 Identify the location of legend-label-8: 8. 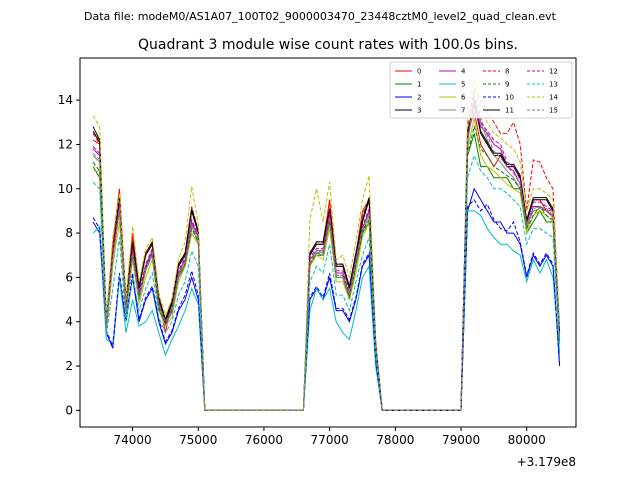
(507, 72).